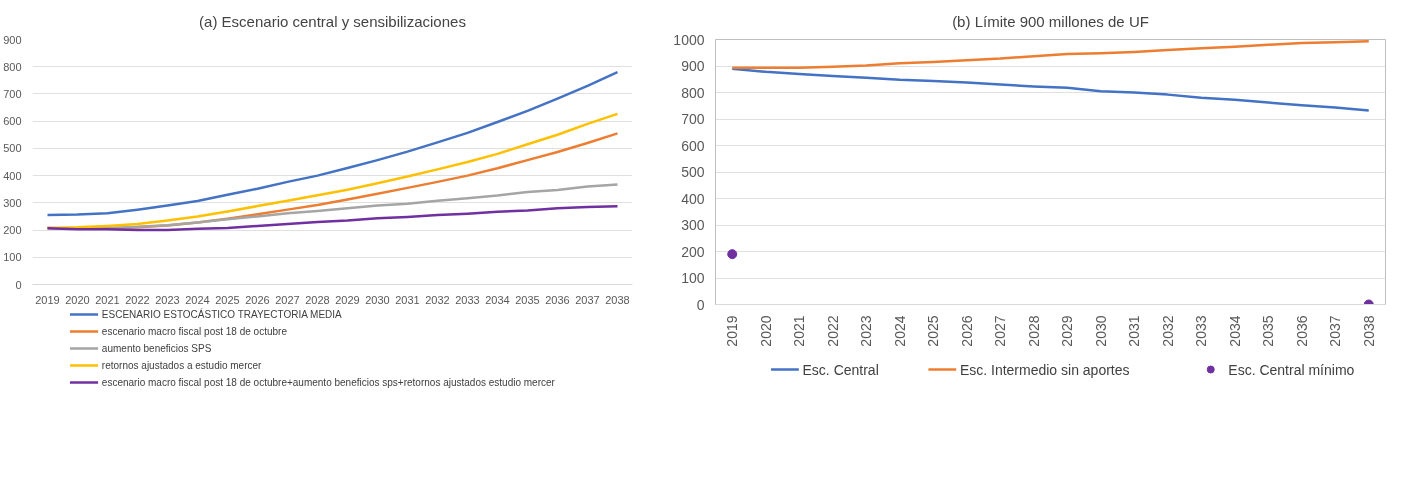 The width and height of the screenshot is (1416, 486). What do you see at coordinates (332, 21) in the screenshot?
I see `chart-title: (a) Escenario central y sensibilizaciones` at bounding box center [332, 21].